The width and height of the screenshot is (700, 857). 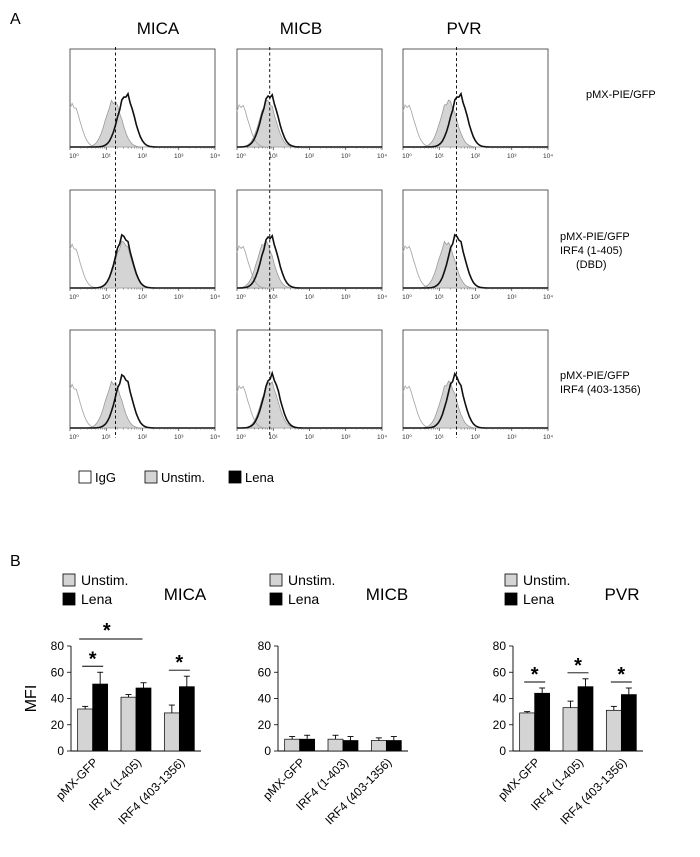 What do you see at coordinates (475, 98) in the screenshot?
I see `histogram-r1-pvr-frame` at bounding box center [475, 98].